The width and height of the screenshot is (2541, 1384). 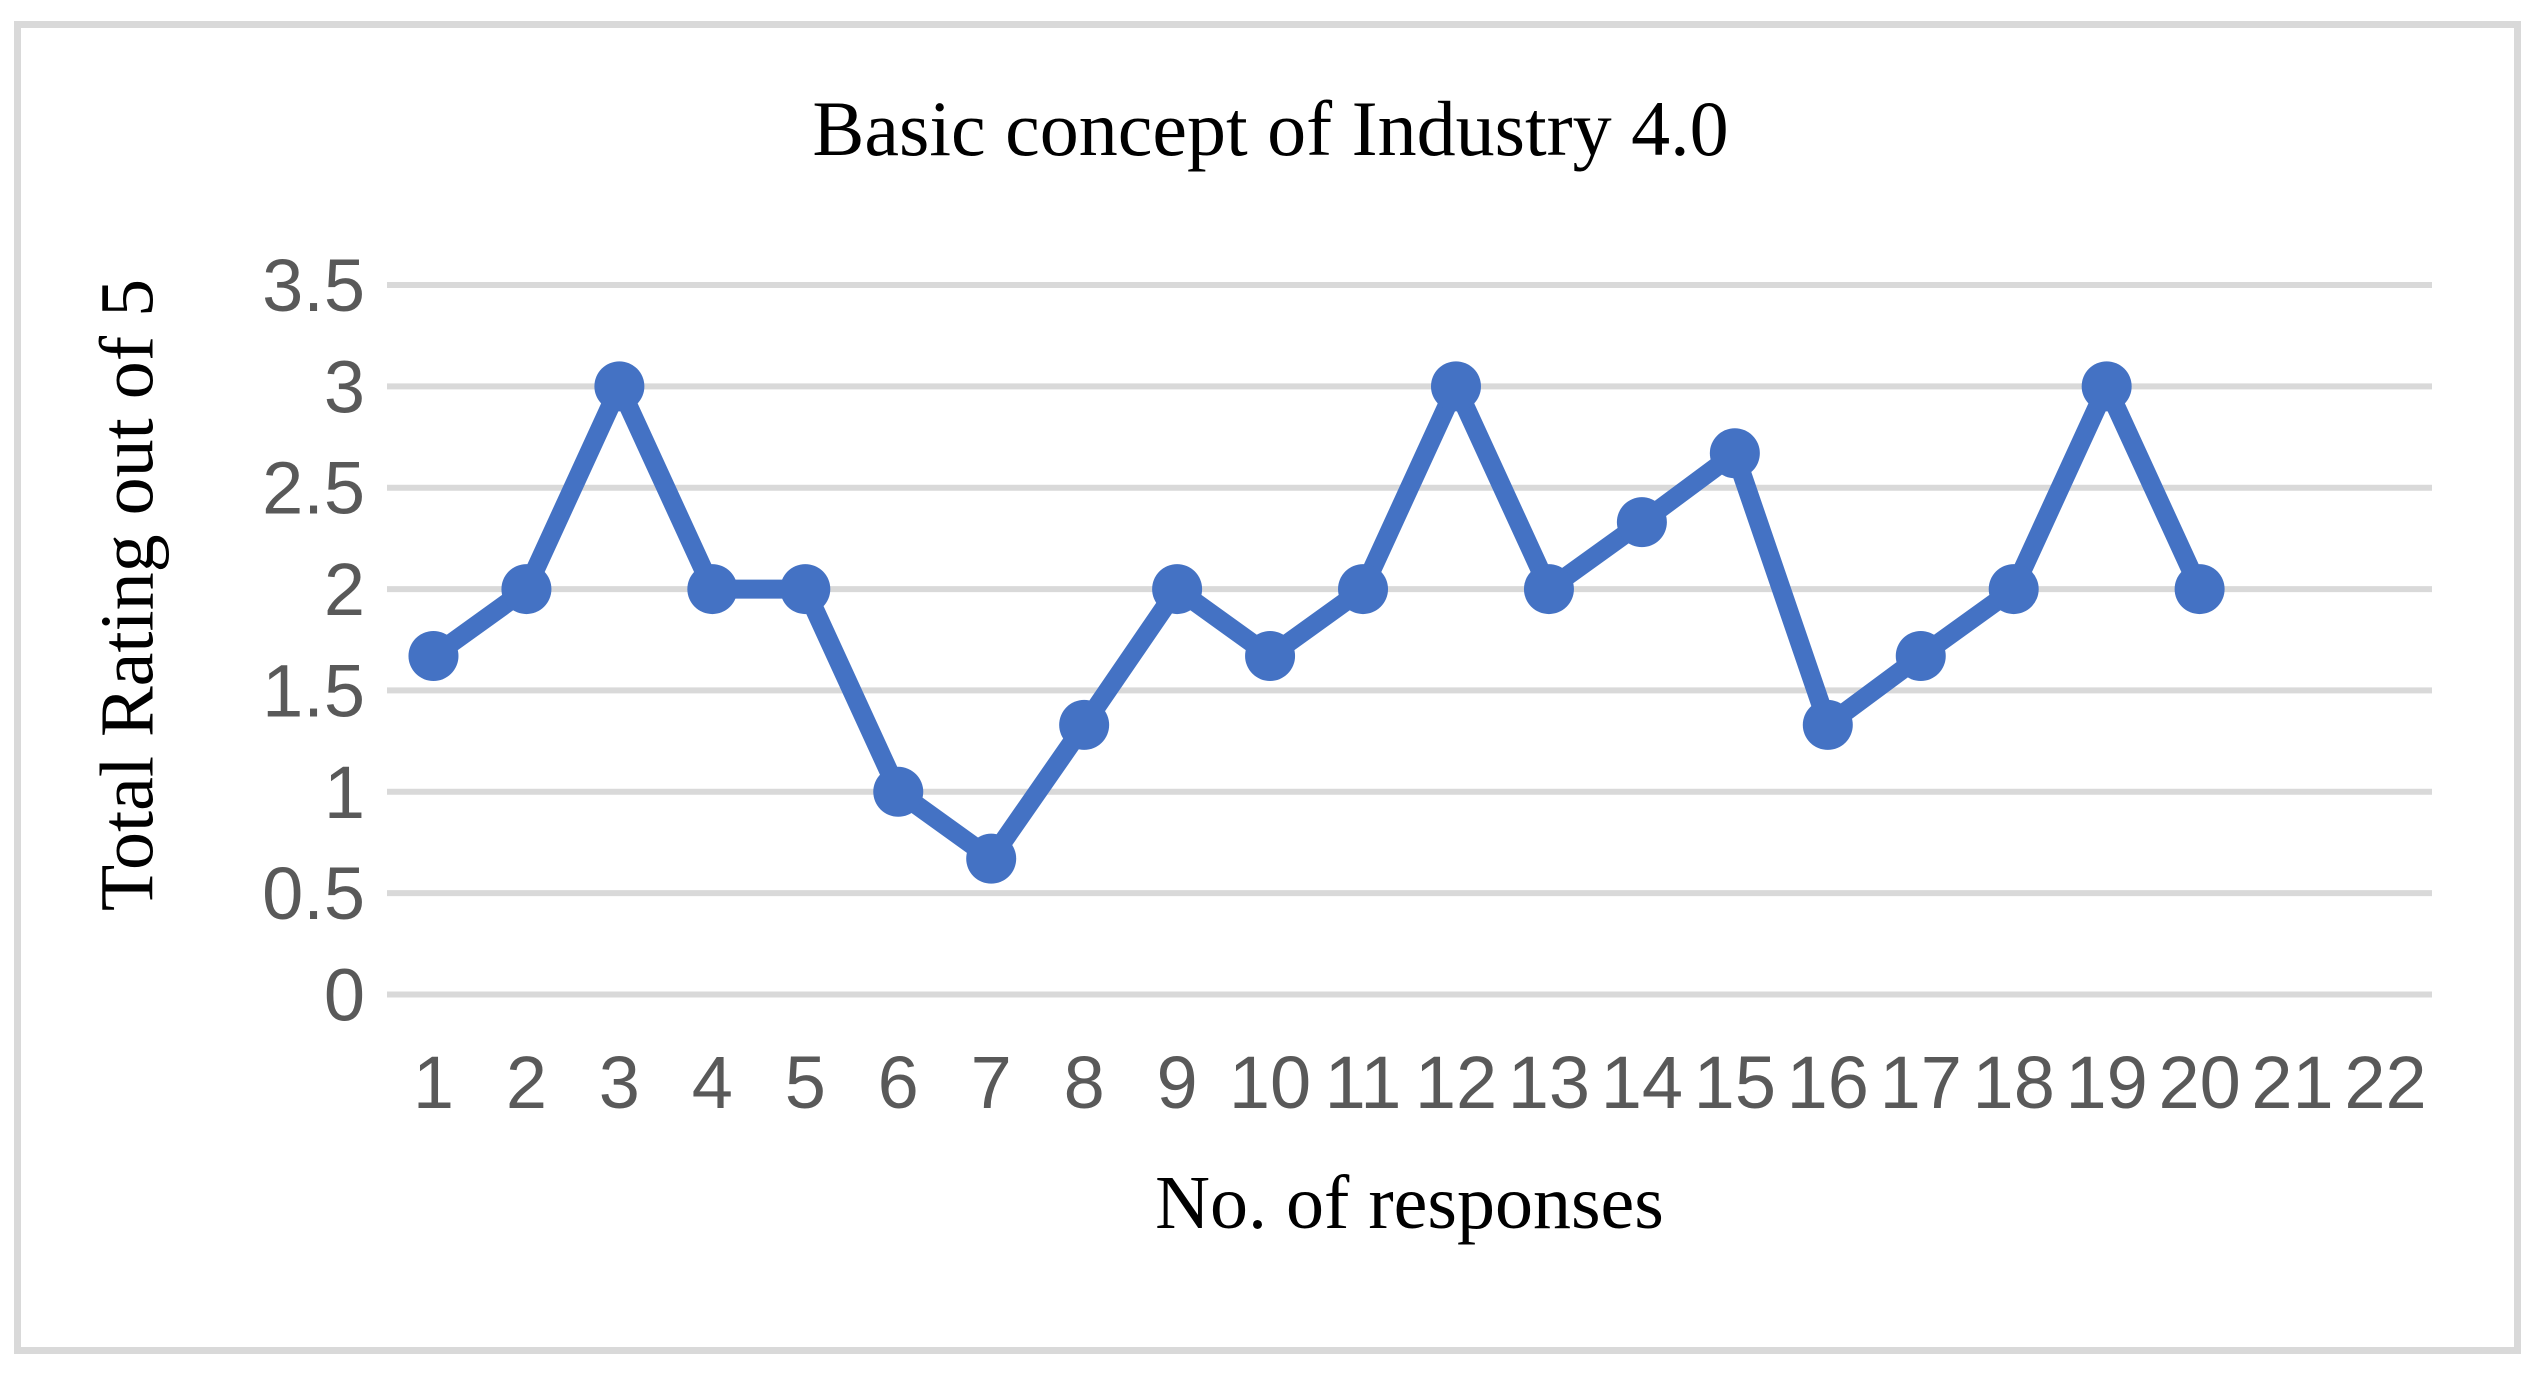 What do you see at coordinates (1549, 1082) in the screenshot?
I see `x-tick-label: 13` at bounding box center [1549, 1082].